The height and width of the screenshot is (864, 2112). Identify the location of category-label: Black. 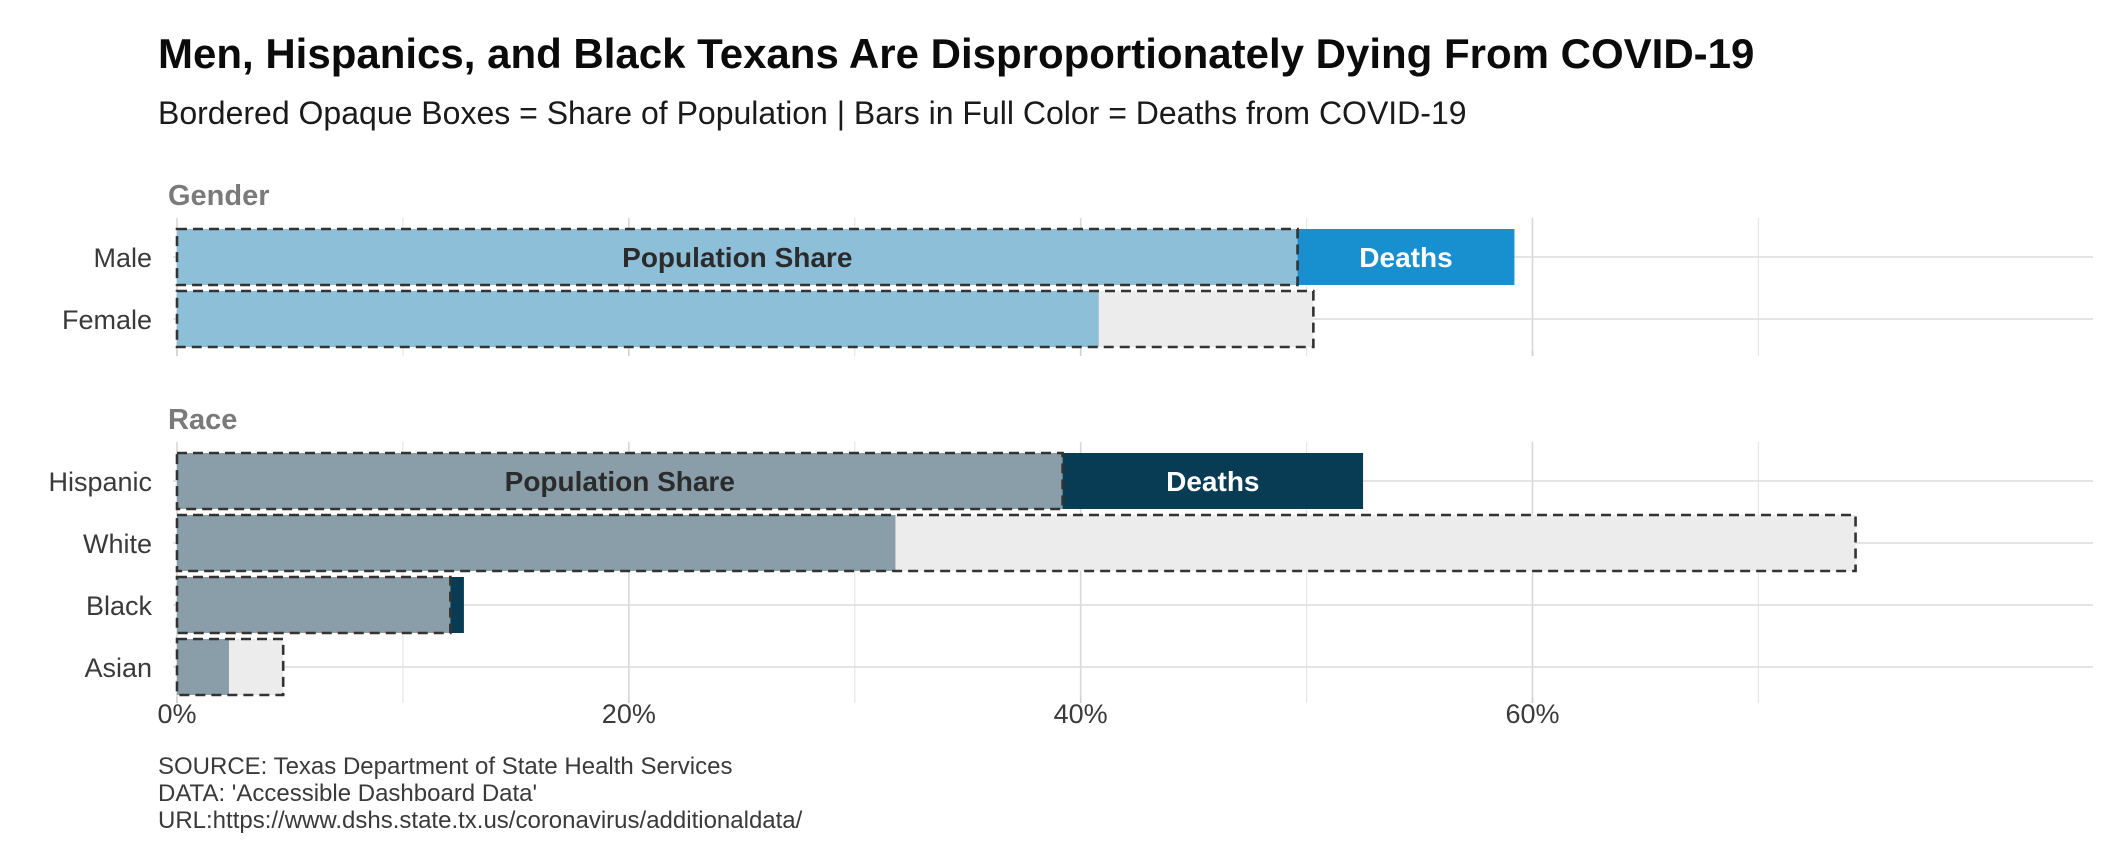
(119, 606).